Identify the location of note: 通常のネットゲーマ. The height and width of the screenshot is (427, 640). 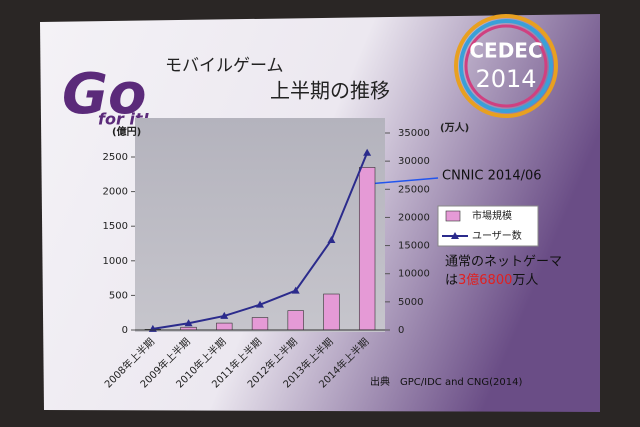
(503, 262).